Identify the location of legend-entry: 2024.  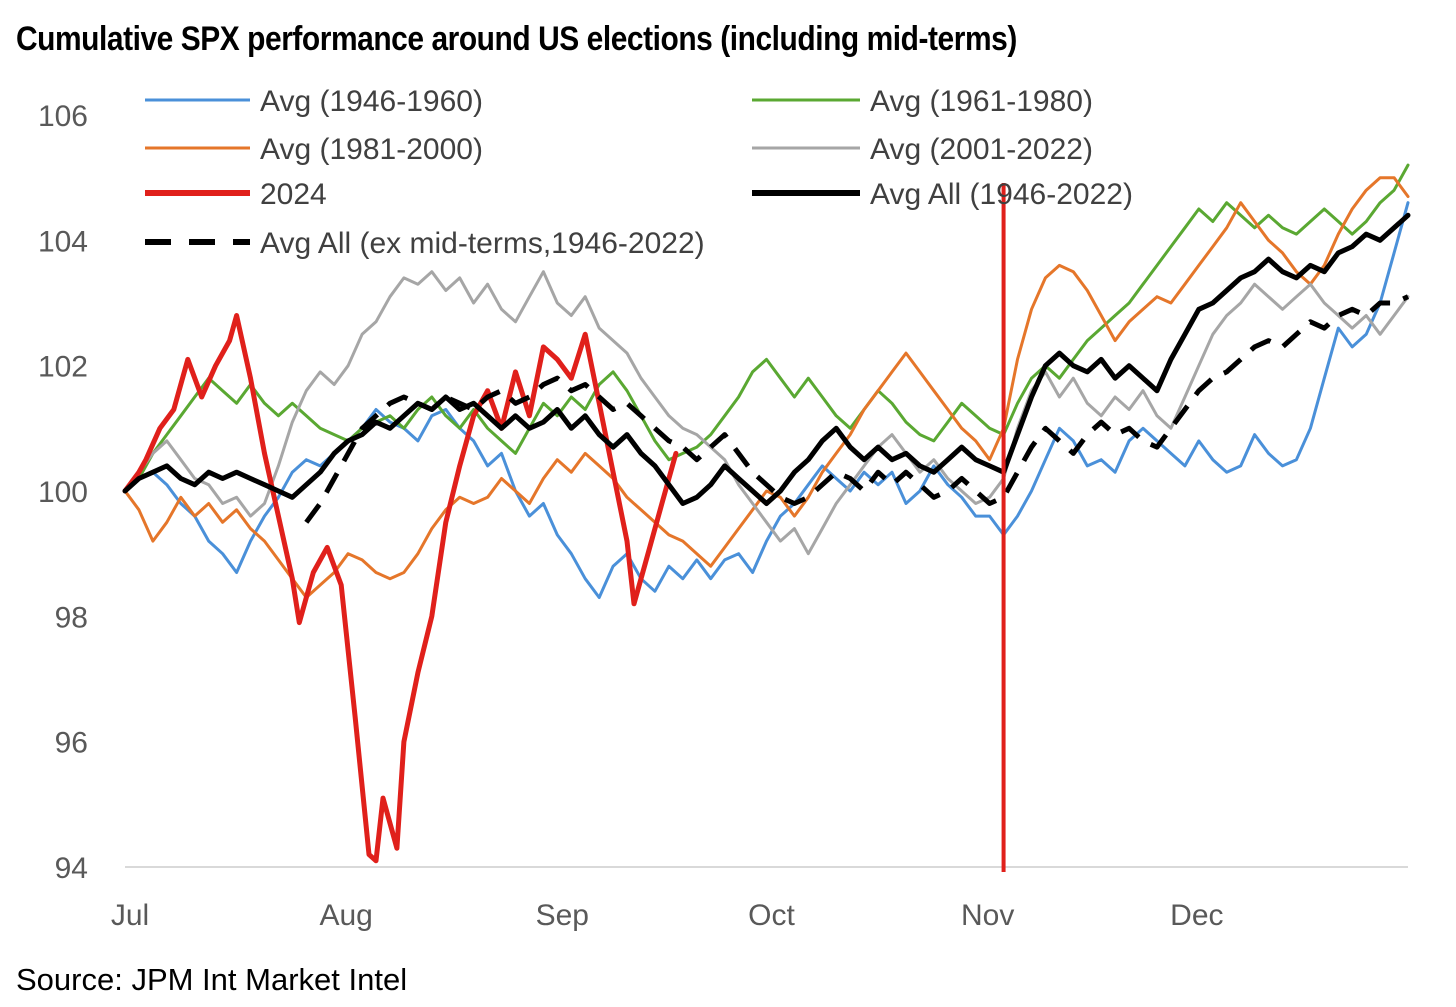
(236, 194).